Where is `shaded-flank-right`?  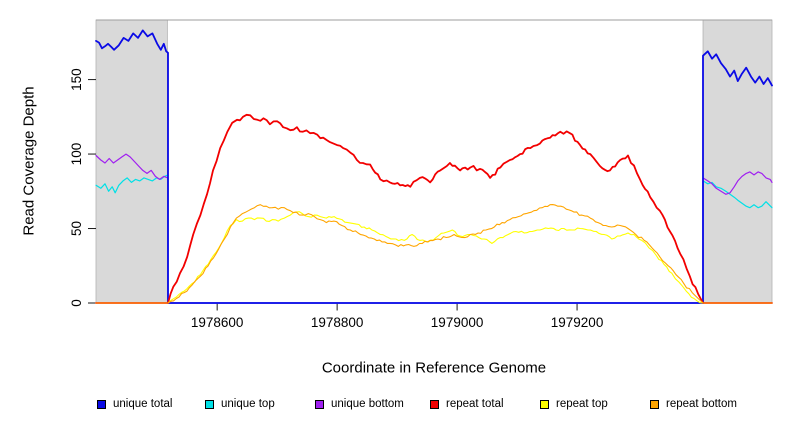 shaded-flank-right is located at coordinates (737, 161).